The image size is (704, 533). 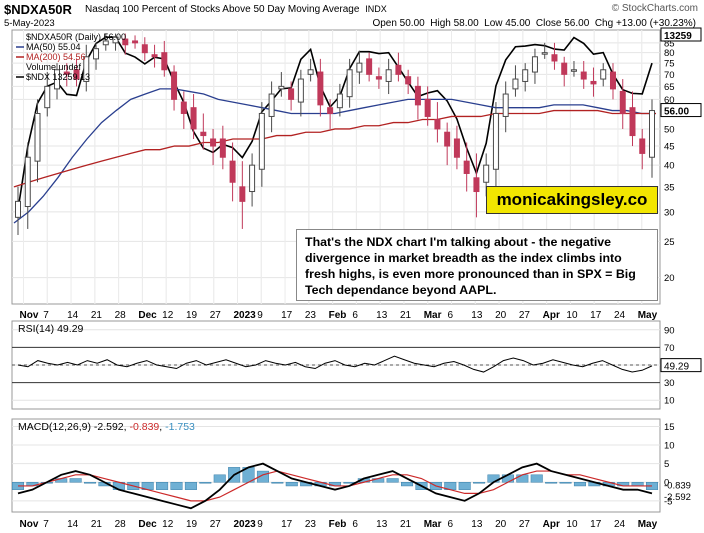 I want to click on ndx-value-tag: 13259, so click(x=678, y=36).